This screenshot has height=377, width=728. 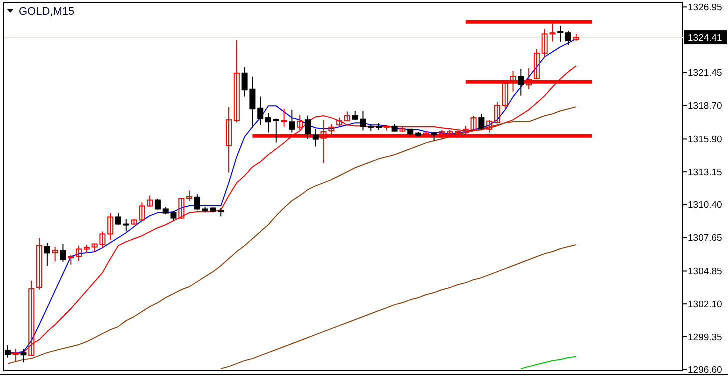 I want to click on line-series, so click(x=548, y=363).